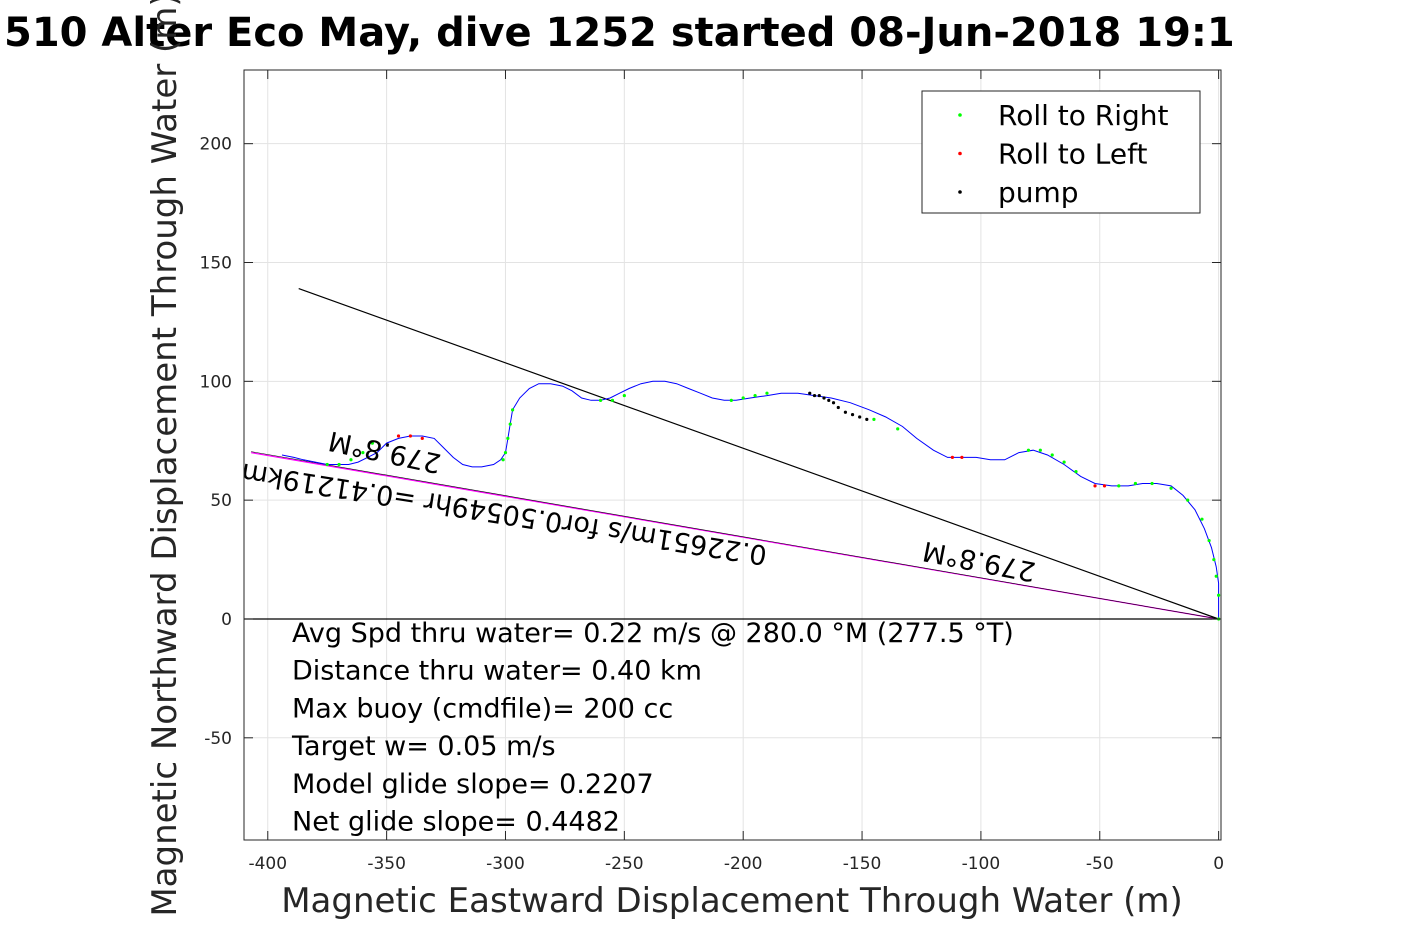 The image size is (1417, 945). Describe the element at coordinates (216, 382) in the screenshot. I see `y-tick-label: 100` at that location.